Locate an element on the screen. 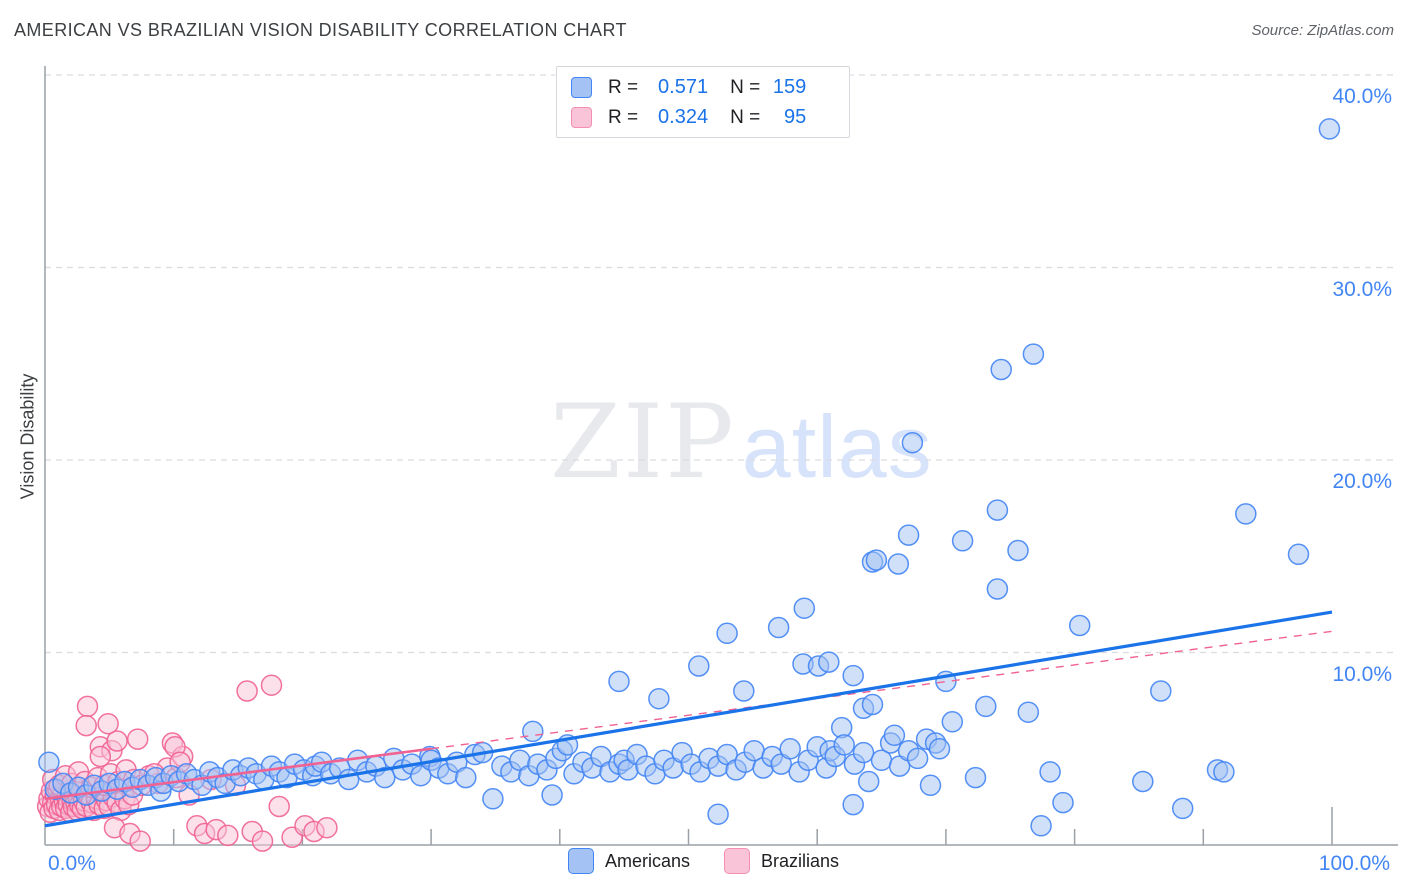  y-tick-label-20: 20.0% is located at coordinates (1362, 481).